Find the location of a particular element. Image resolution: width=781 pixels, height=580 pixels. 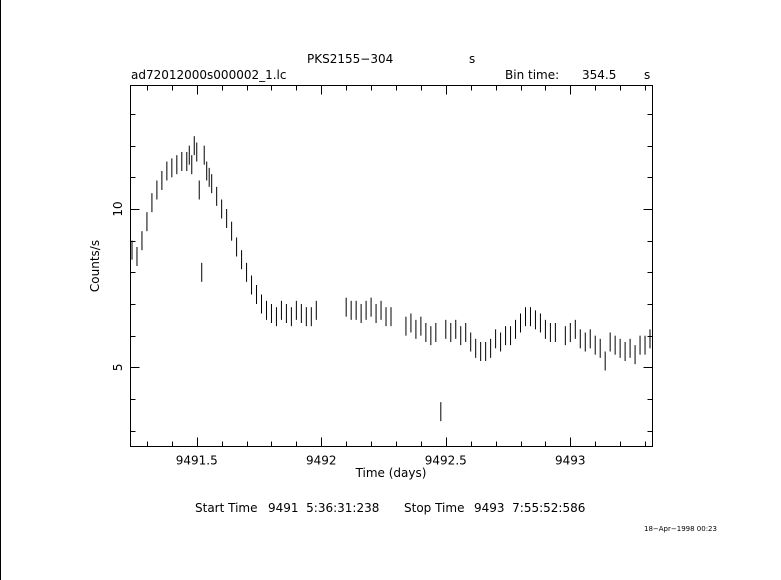

plot-timestamp: 18−Apr−1998 00:23 is located at coordinates (680, 529).